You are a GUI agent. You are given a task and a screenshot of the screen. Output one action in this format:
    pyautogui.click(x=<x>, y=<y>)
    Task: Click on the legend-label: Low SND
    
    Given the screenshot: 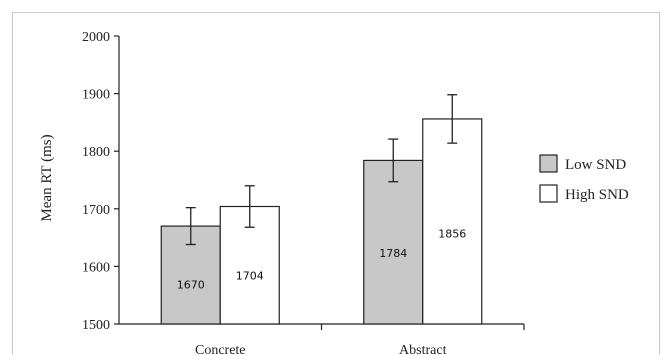 What is the action you would take?
    pyautogui.click(x=595, y=165)
    